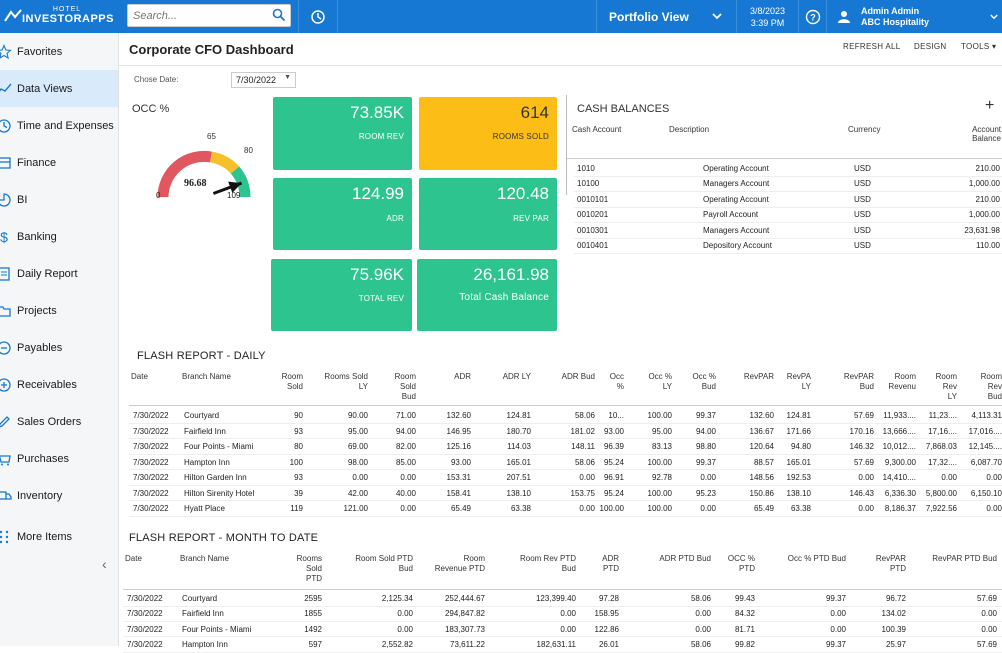 This screenshot has height=653, width=1002. What do you see at coordinates (384, 563) in the screenshot?
I see `mtd-column-header: Room Sold PTD Bud` at bounding box center [384, 563].